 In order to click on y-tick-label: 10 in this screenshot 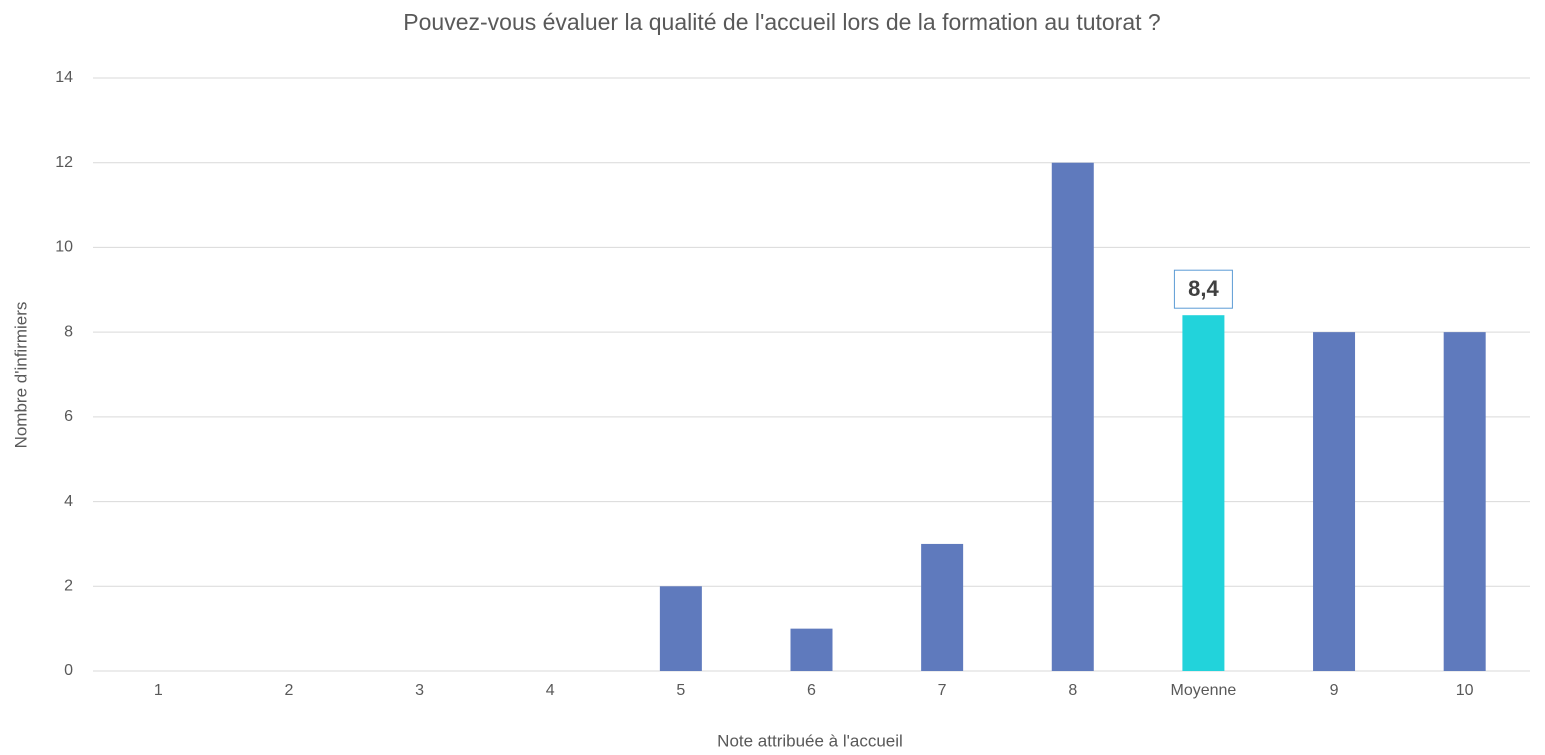, I will do `click(64, 247)`.